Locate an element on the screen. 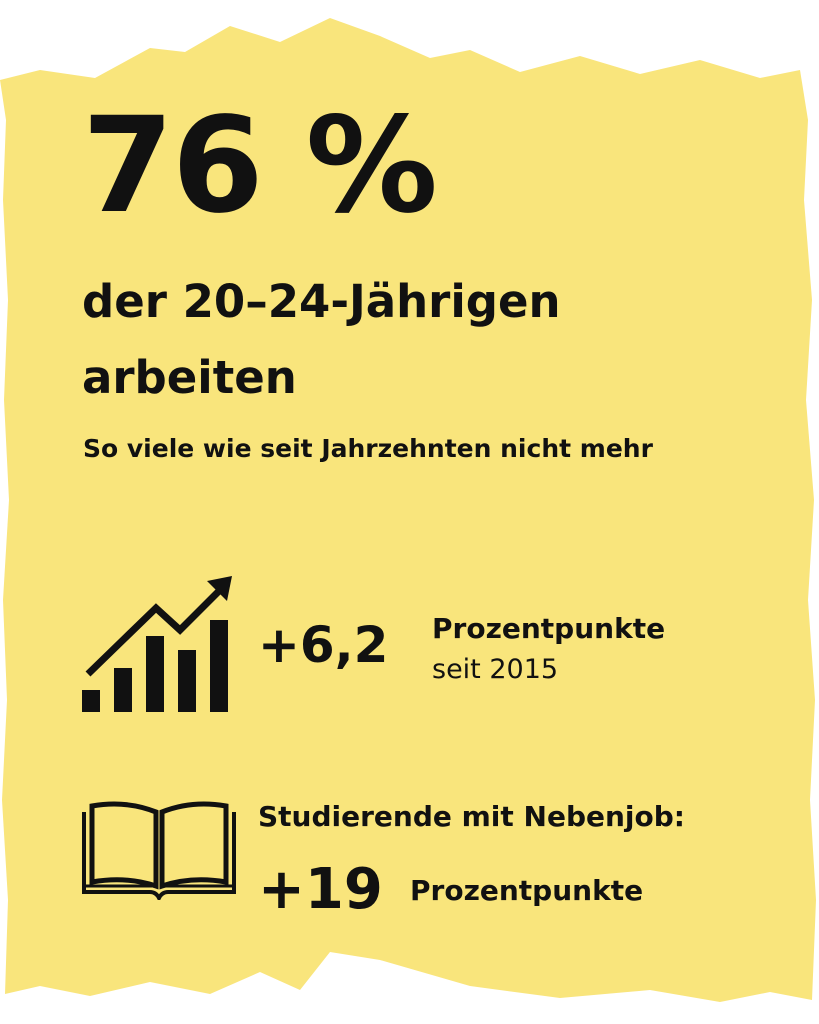 The width and height of the screenshot is (819, 1024). stat-value-percentage-points: +6,2 is located at coordinates (323, 645).